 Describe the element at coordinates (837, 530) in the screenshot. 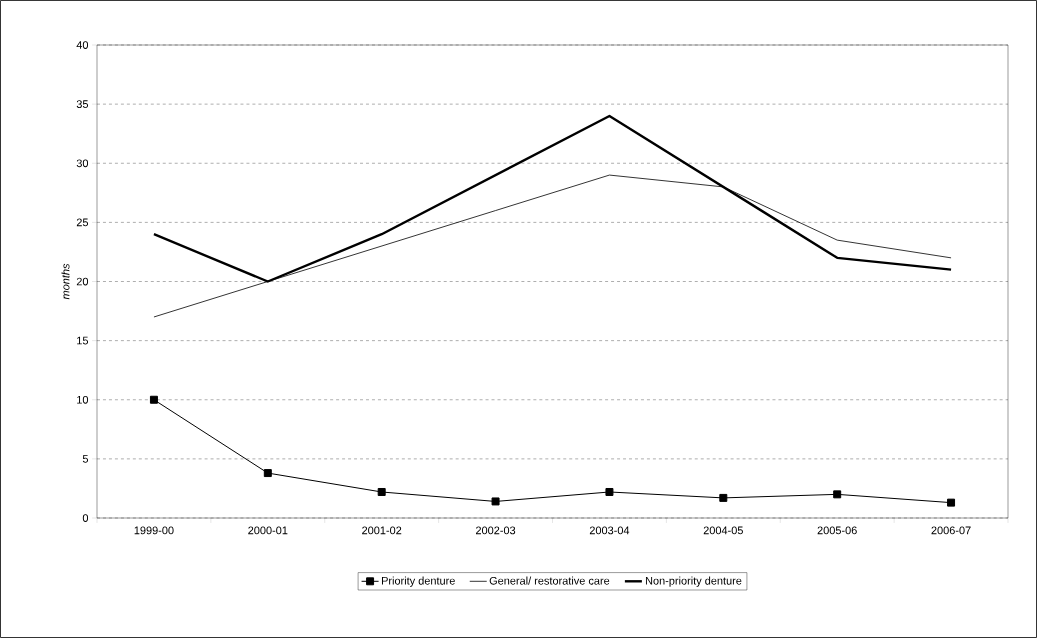

I see `x-tick-label: 2005-06` at that location.